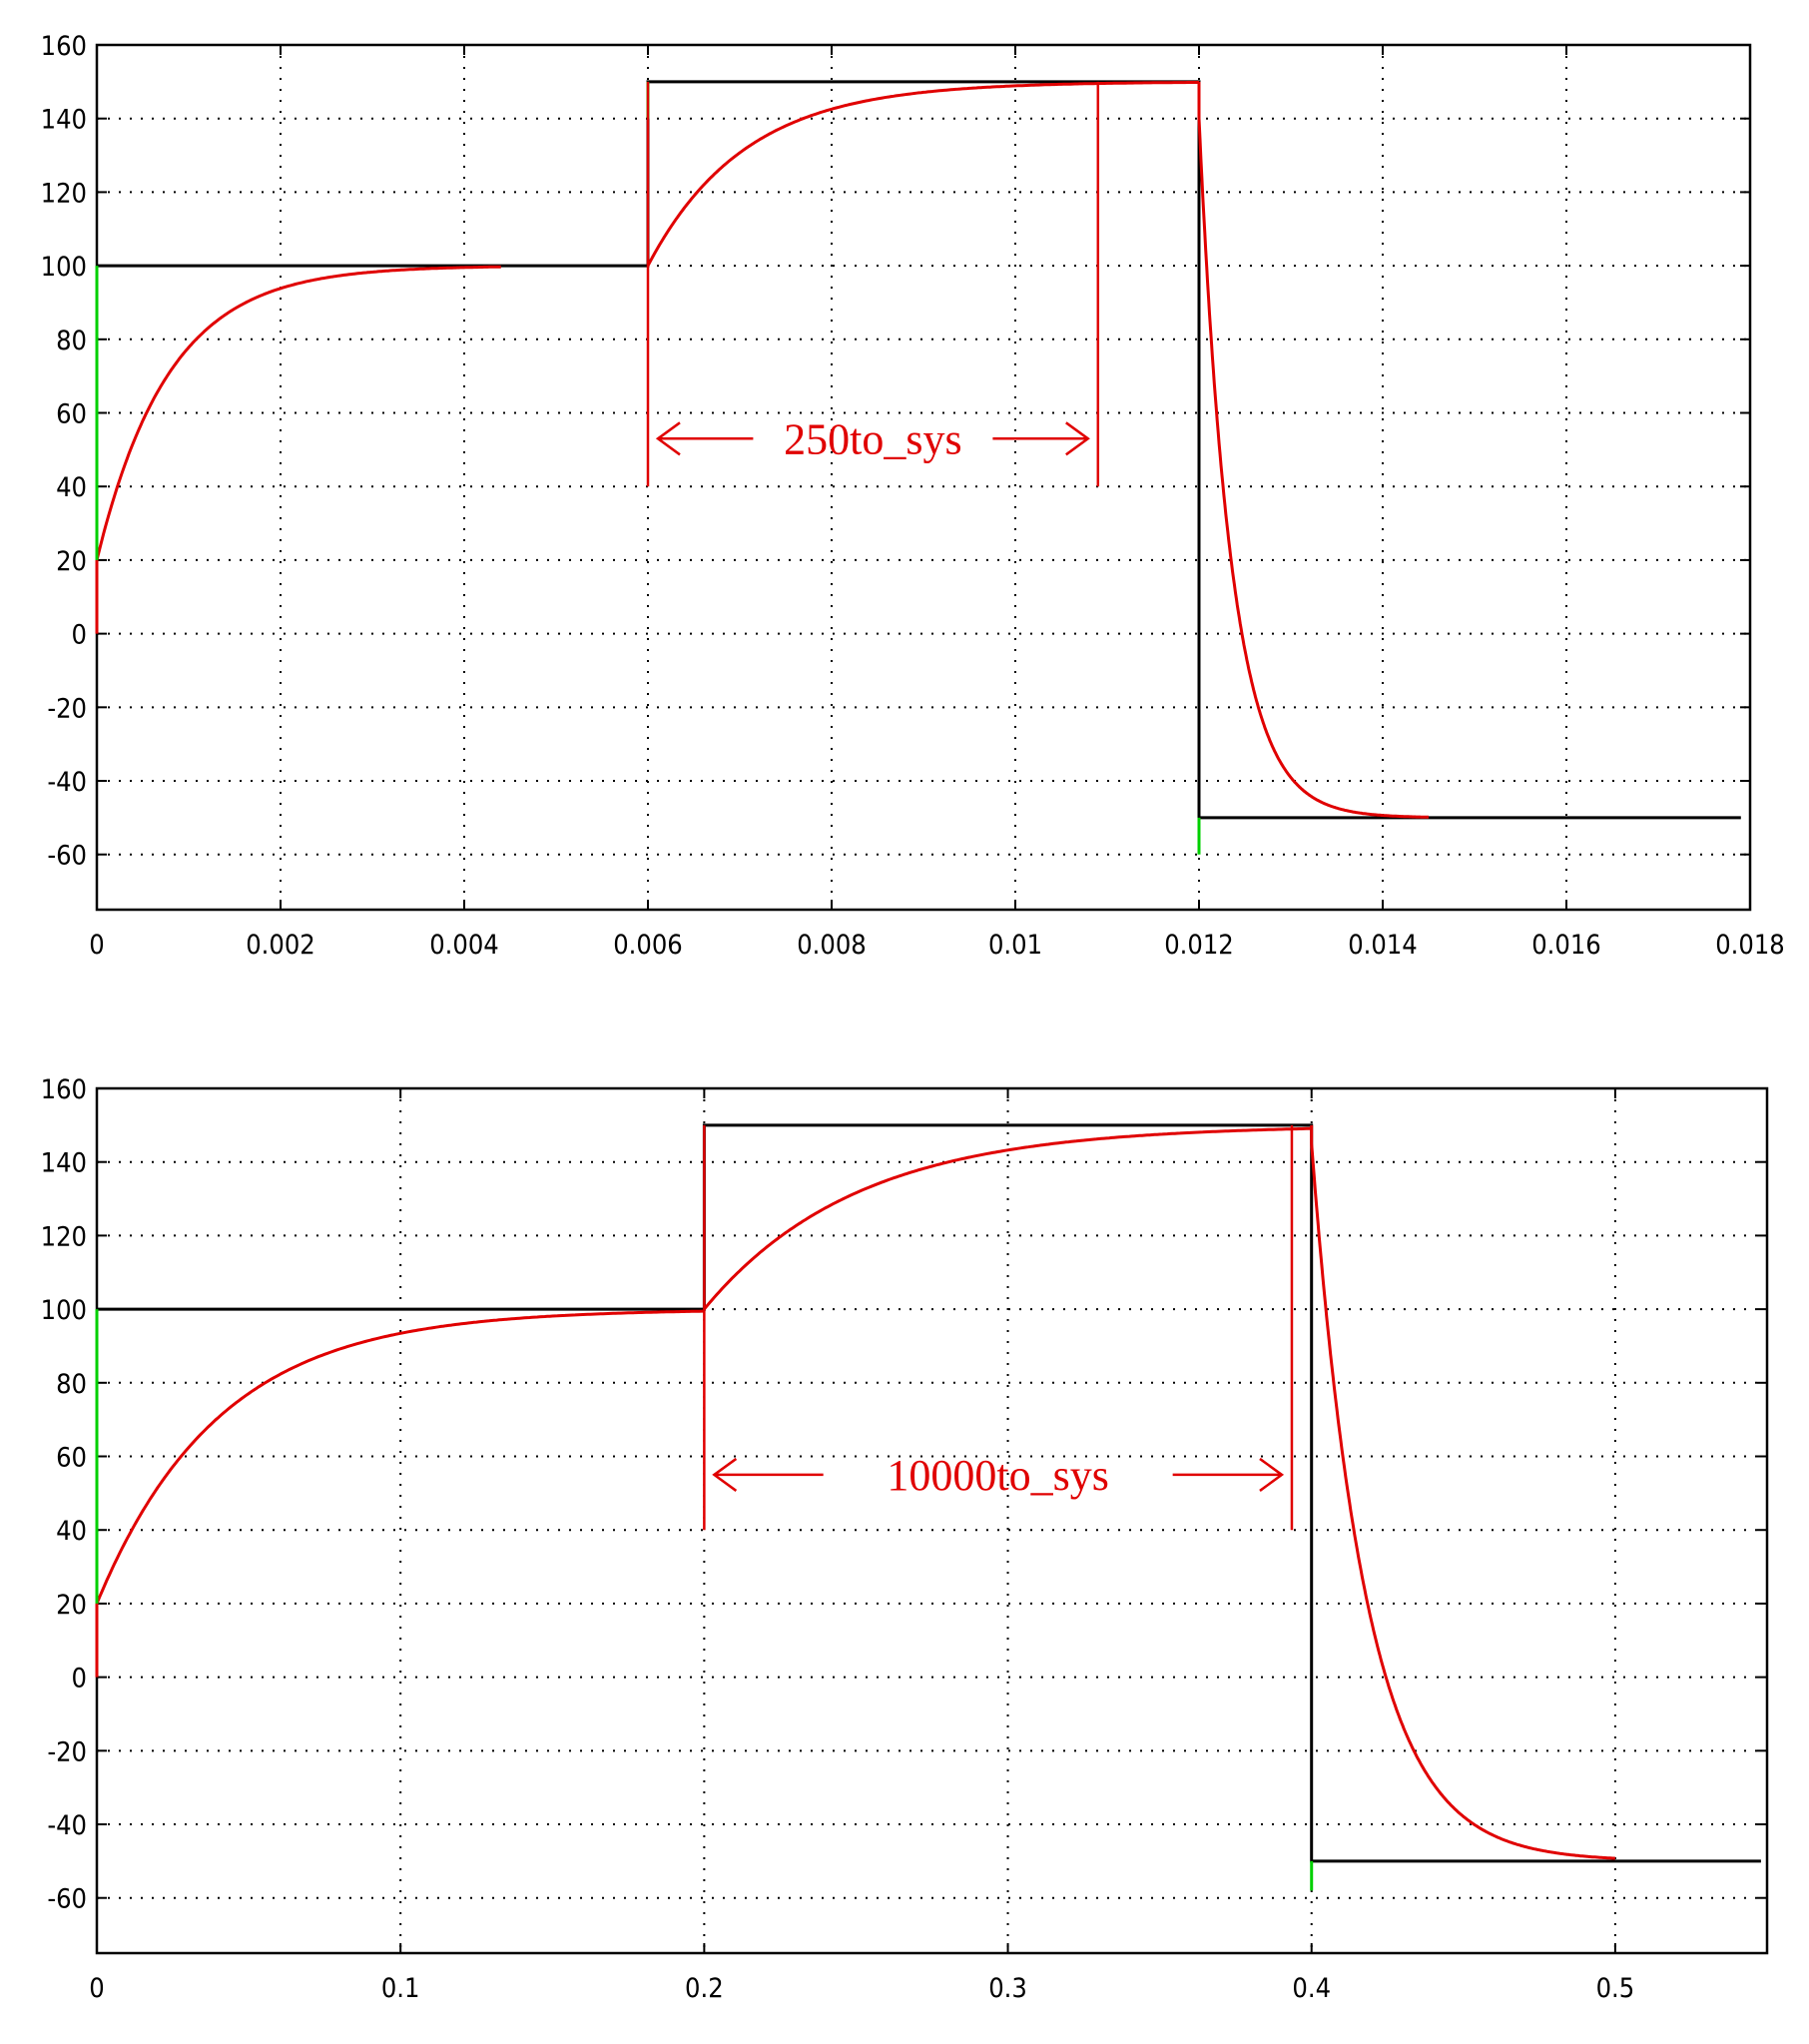  I want to click on x-tick-label: 0.002, so click(281, 945).